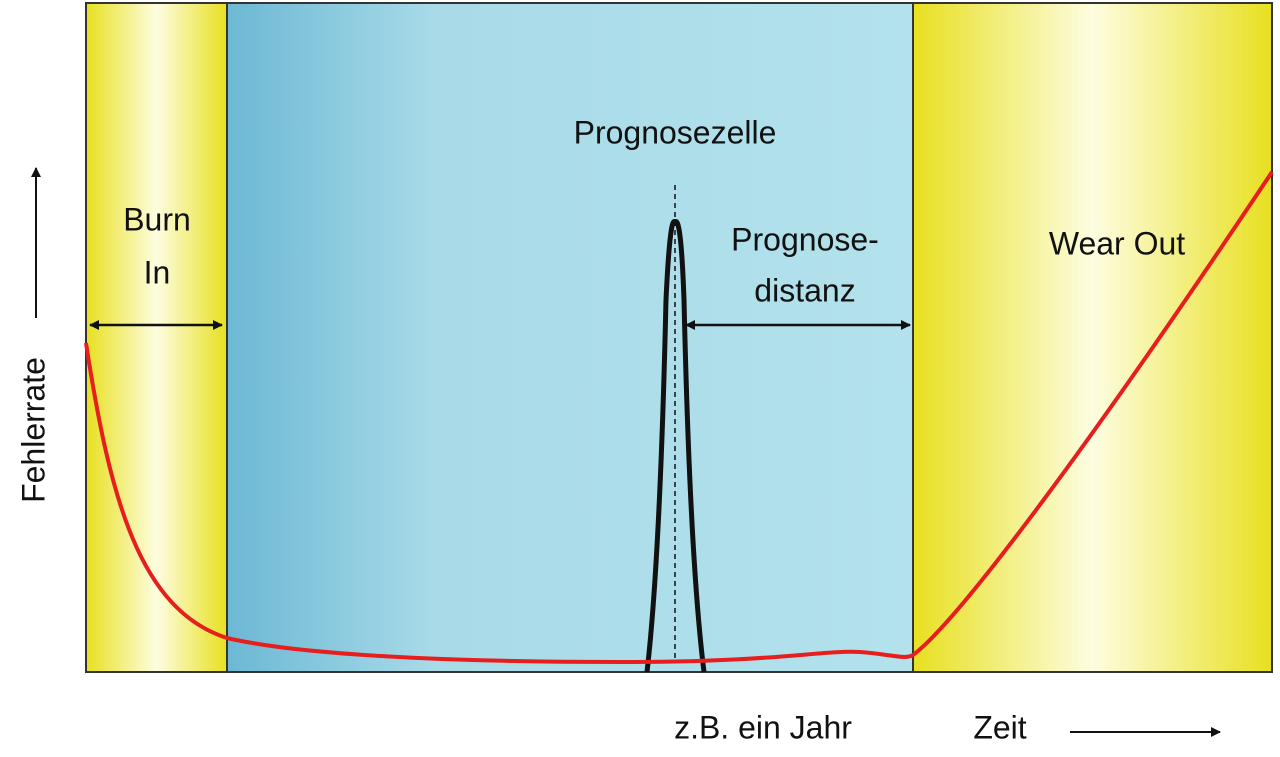 Image resolution: width=1280 pixels, height=757 pixels. I want to click on y-axis-label: Fehlerrate, so click(33, 430).